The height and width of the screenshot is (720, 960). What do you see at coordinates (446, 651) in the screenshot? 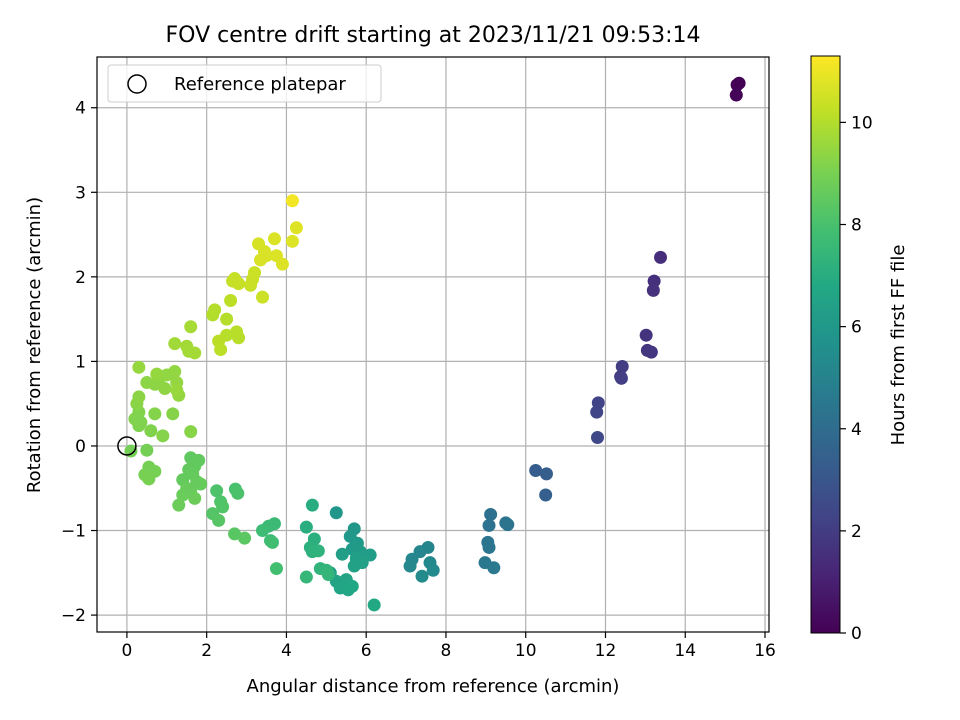
I see `x-tick-label: 8` at bounding box center [446, 651].